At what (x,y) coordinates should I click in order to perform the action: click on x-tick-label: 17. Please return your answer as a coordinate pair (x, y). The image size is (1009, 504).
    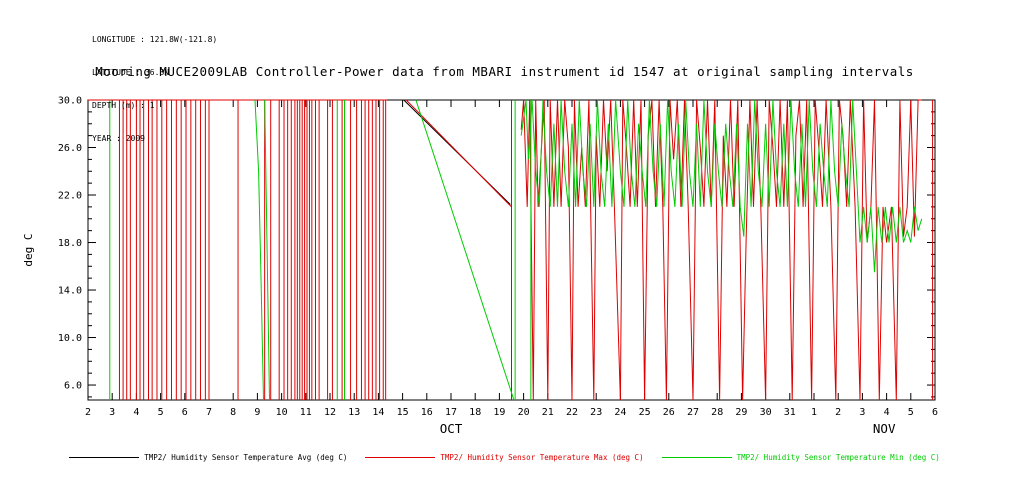
    Looking at the image, I should click on (451, 412).